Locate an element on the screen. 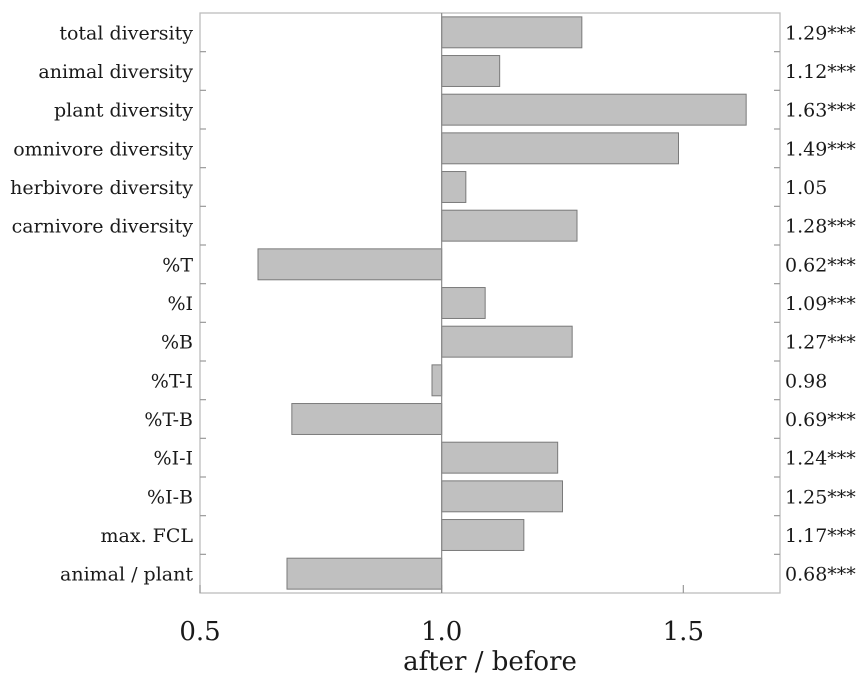  bar-pct-i-b is located at coordinates (502, 496).